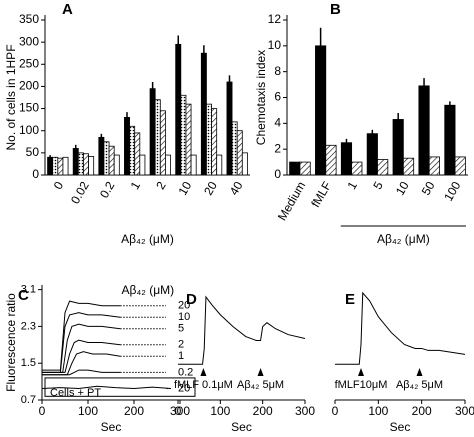 This screenshot has height=437, width=474. What do you see at coordinates (29, 19) in the screenshot?
I see `y-tick-label: 350` at bounding box center [29, 19].